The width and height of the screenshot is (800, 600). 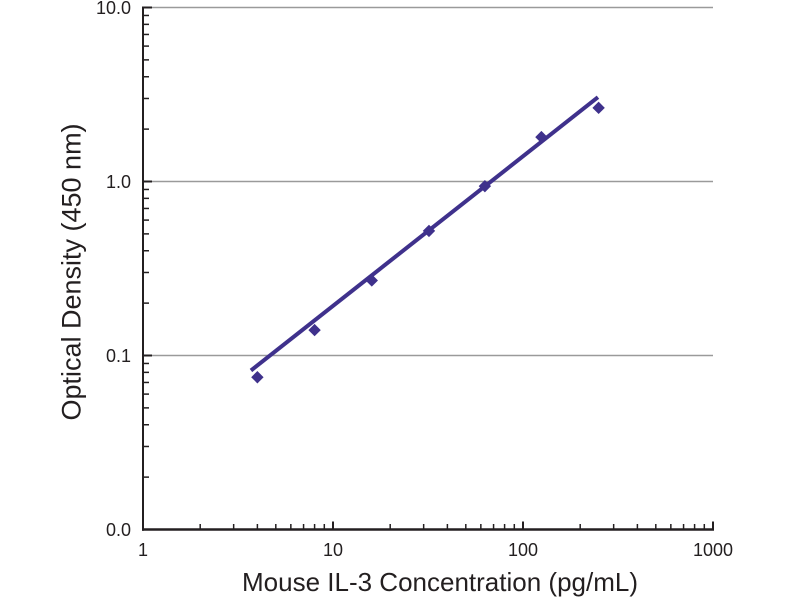 I want to click on y-tick-label: 0.0, so click(x=118, y=530).